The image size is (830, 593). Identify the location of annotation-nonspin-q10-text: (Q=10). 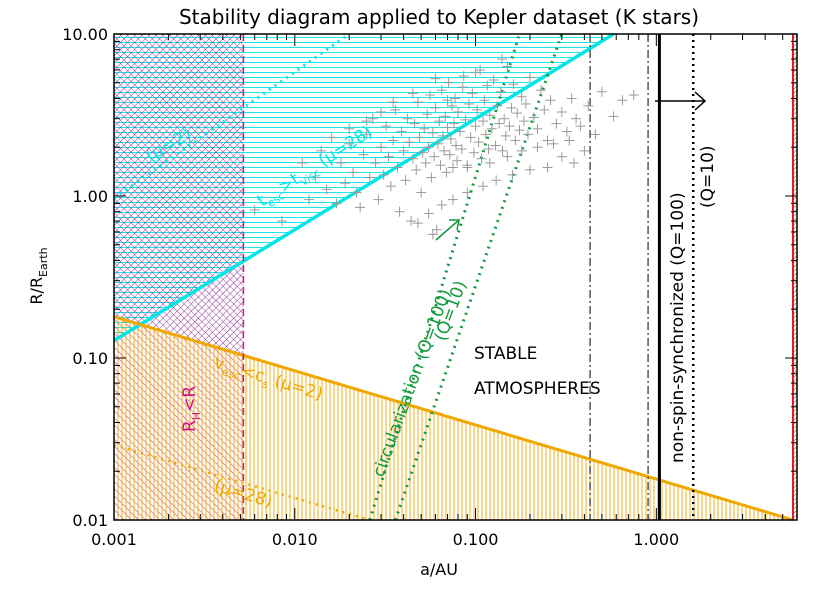
(708, 176).